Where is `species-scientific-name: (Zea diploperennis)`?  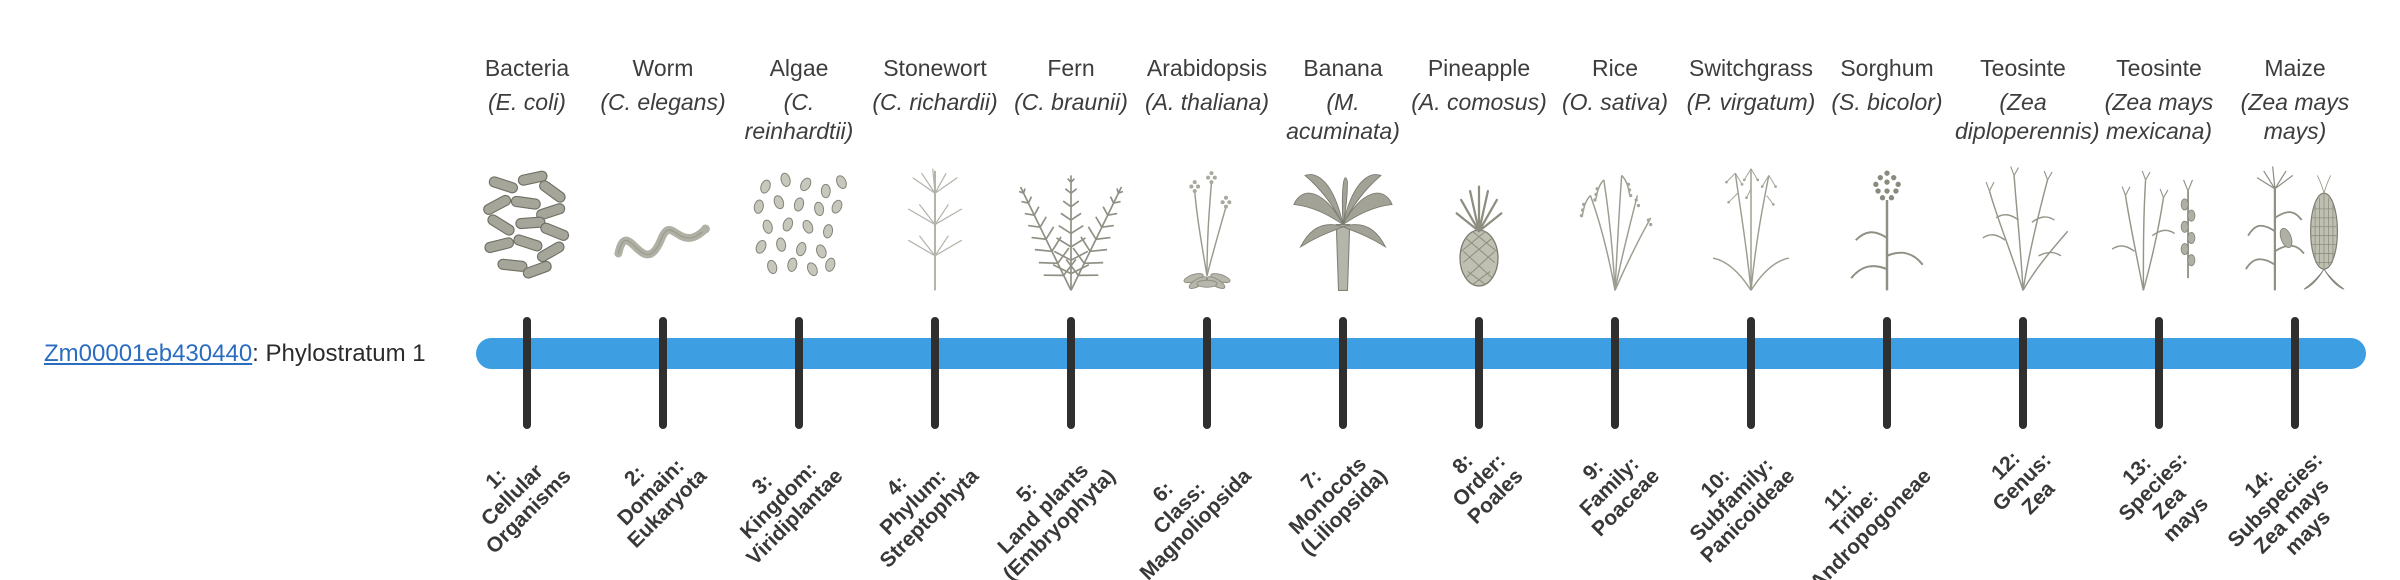 species-scientific-name: (Zea diploperennis) is located at coordinates (2027, 116).